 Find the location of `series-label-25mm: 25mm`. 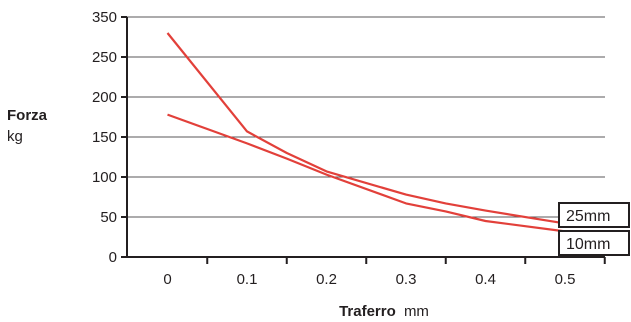

series-label-25mm: 25mm is located at coordinates (588, 216).